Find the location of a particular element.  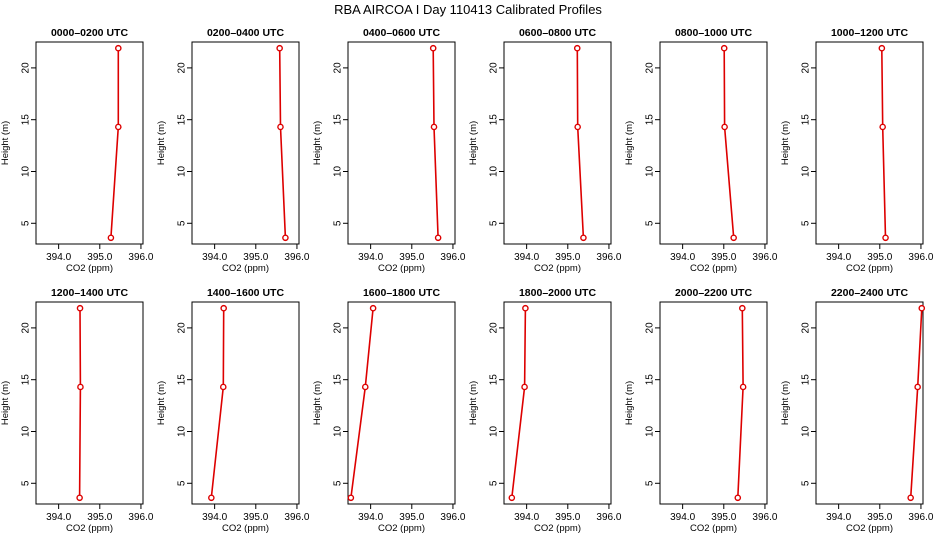

panel-title: 0600–0800 UTC is located at coordinates (557, 33).